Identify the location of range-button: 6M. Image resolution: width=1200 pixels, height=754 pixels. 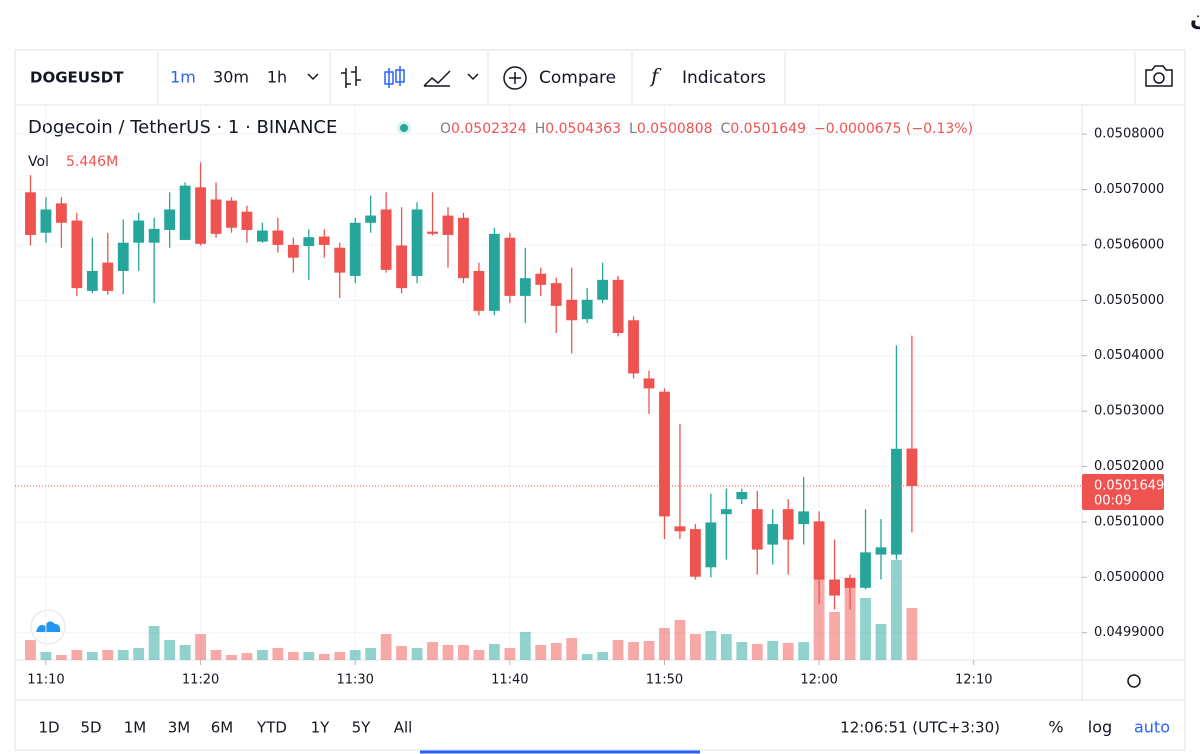
(222, 728).